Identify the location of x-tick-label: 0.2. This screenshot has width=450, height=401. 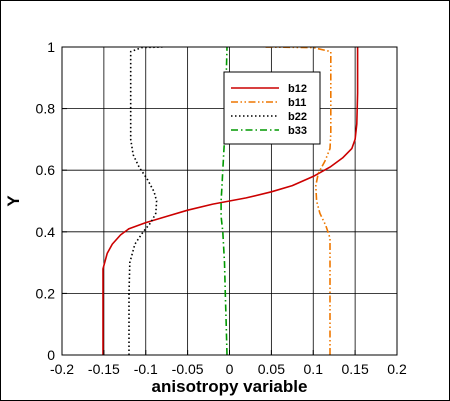
(397, 369).